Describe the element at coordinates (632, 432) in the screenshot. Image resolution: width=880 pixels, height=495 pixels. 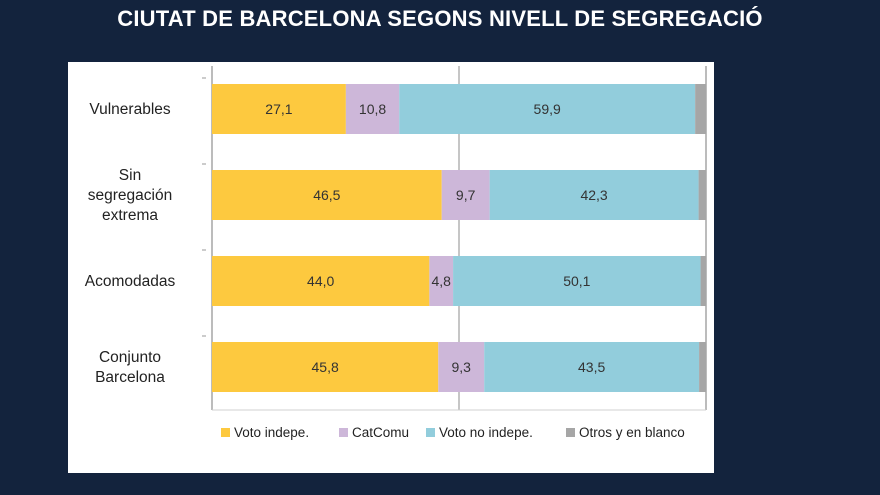
I see `legend-label: Otros y en blanco` at that location.